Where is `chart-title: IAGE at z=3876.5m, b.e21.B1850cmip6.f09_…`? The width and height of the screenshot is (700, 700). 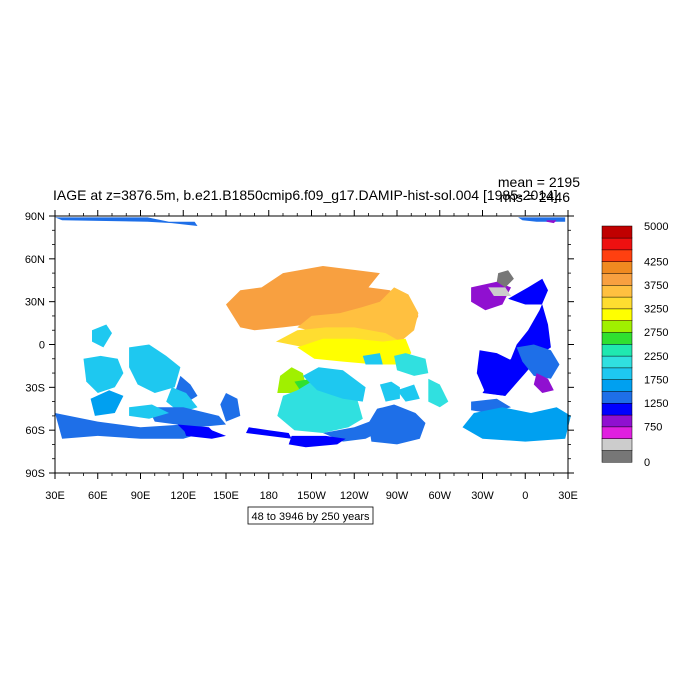 chart-title: IAGE at z=3876.5m, b.e21.B1850cmip6.f09_… is located at coordinates (305, 195).